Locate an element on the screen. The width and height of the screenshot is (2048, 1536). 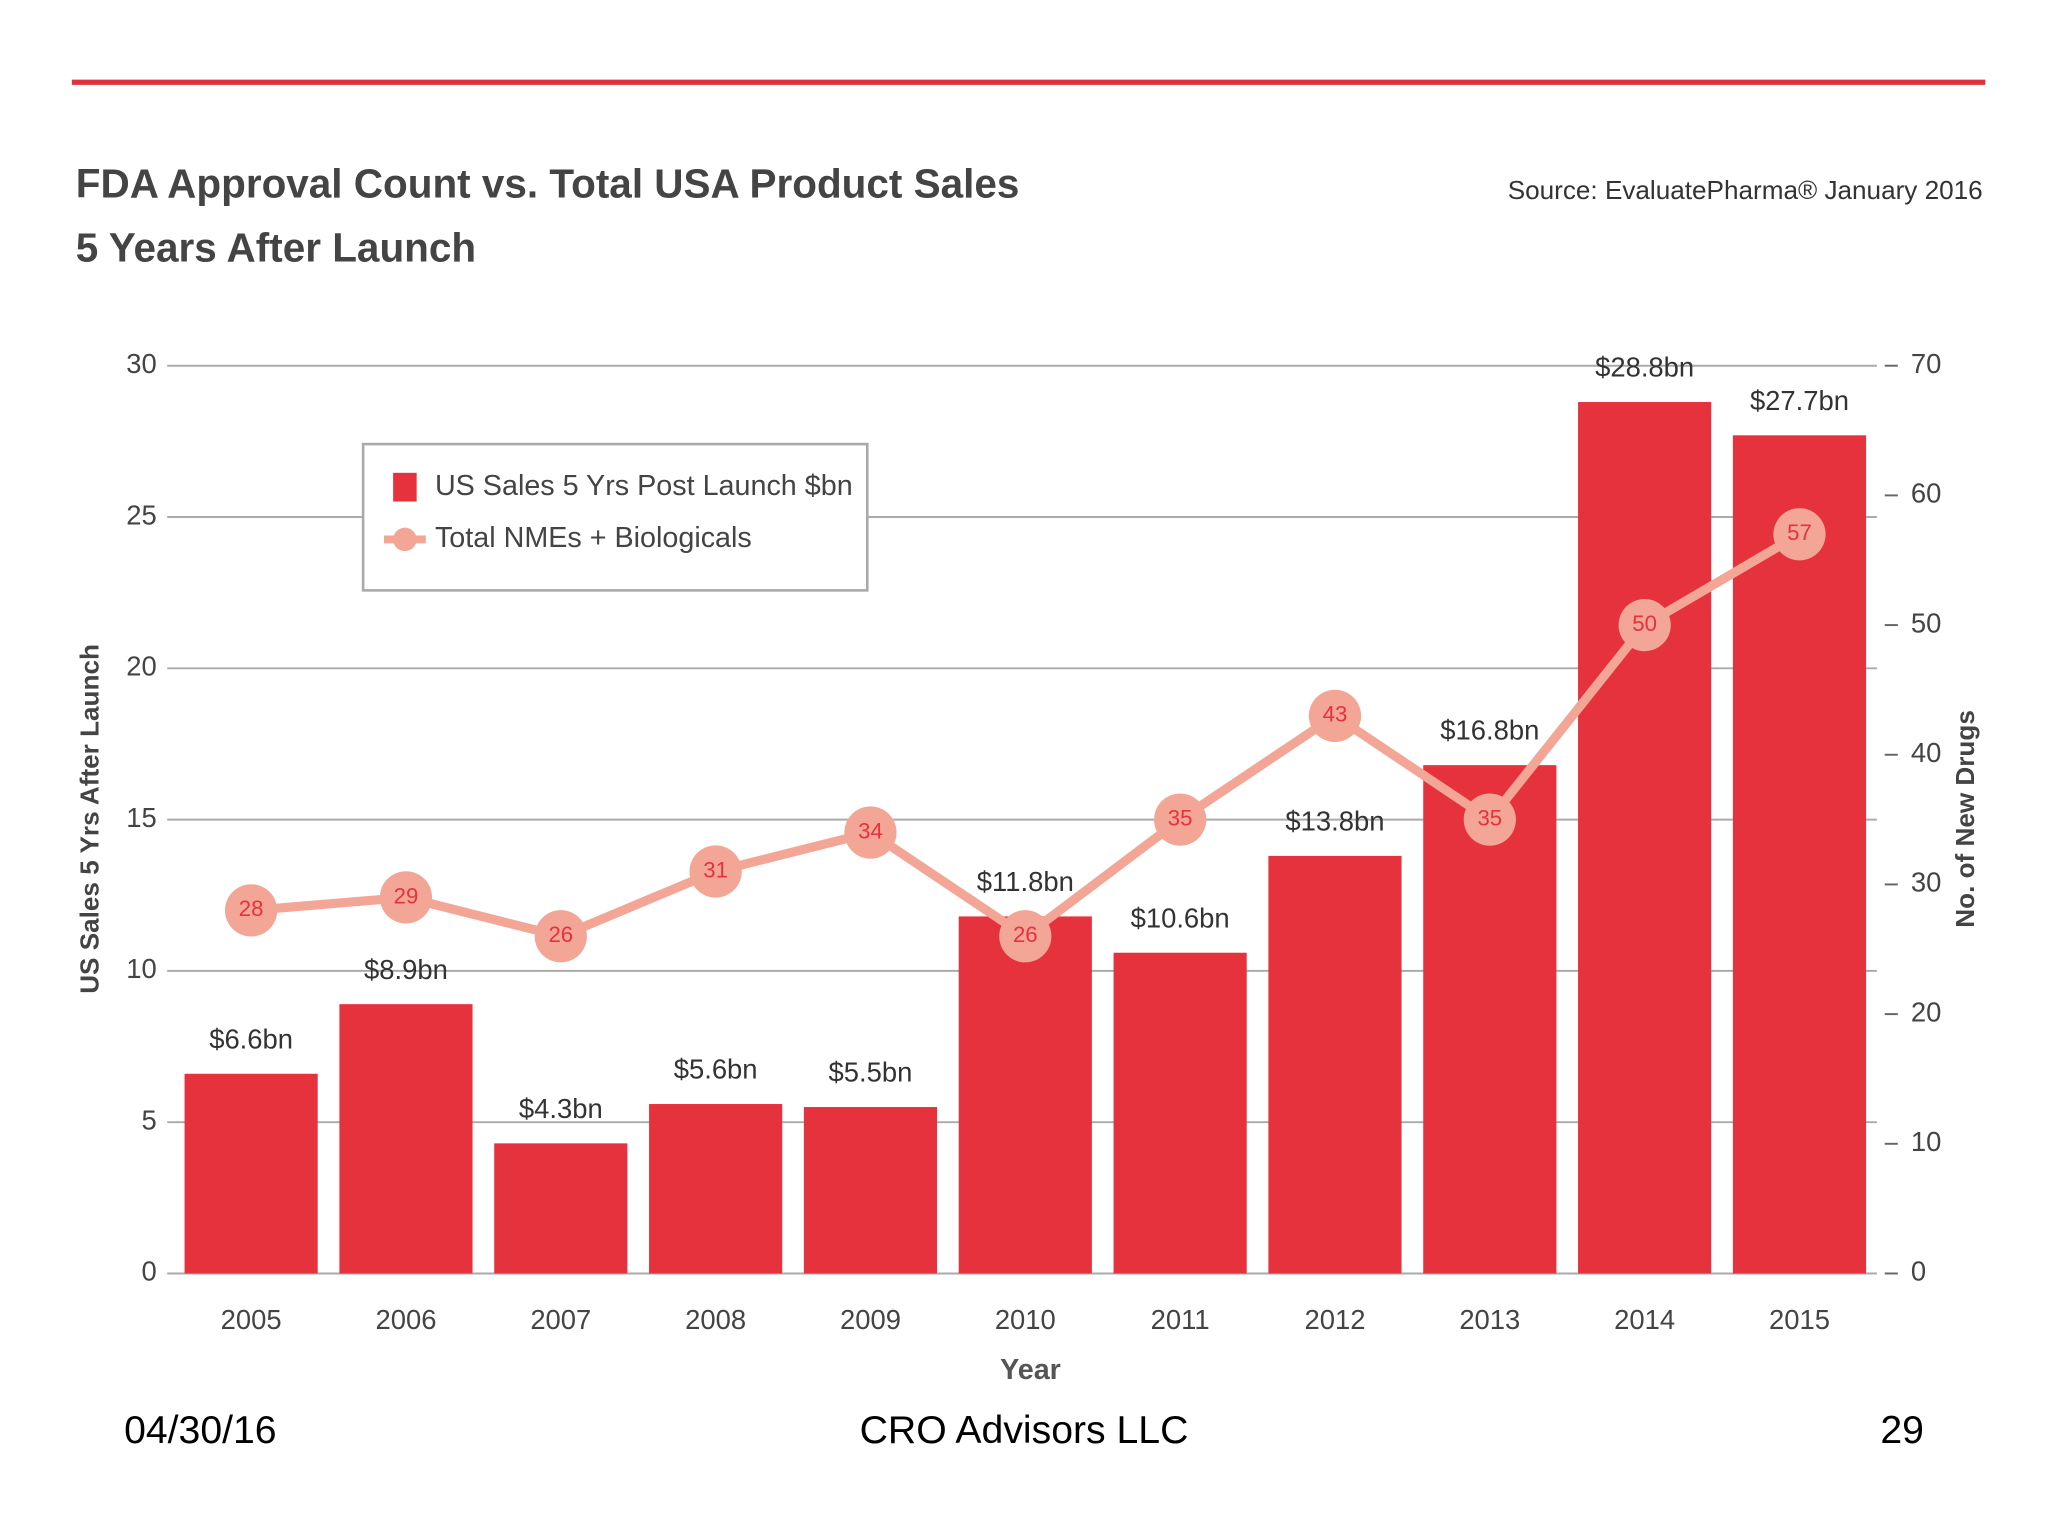
footer-date: 04/30/16 is located at coordinates (200, 1430).